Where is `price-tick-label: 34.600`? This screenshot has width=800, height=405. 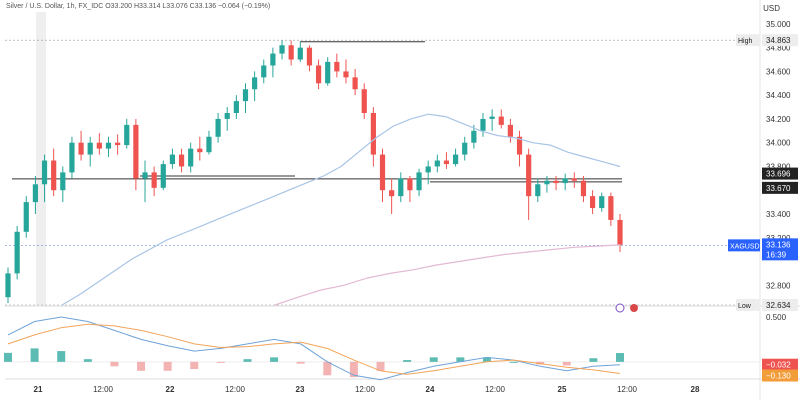
price-tick-label: 34.600 is located at coordinates (778, 71).